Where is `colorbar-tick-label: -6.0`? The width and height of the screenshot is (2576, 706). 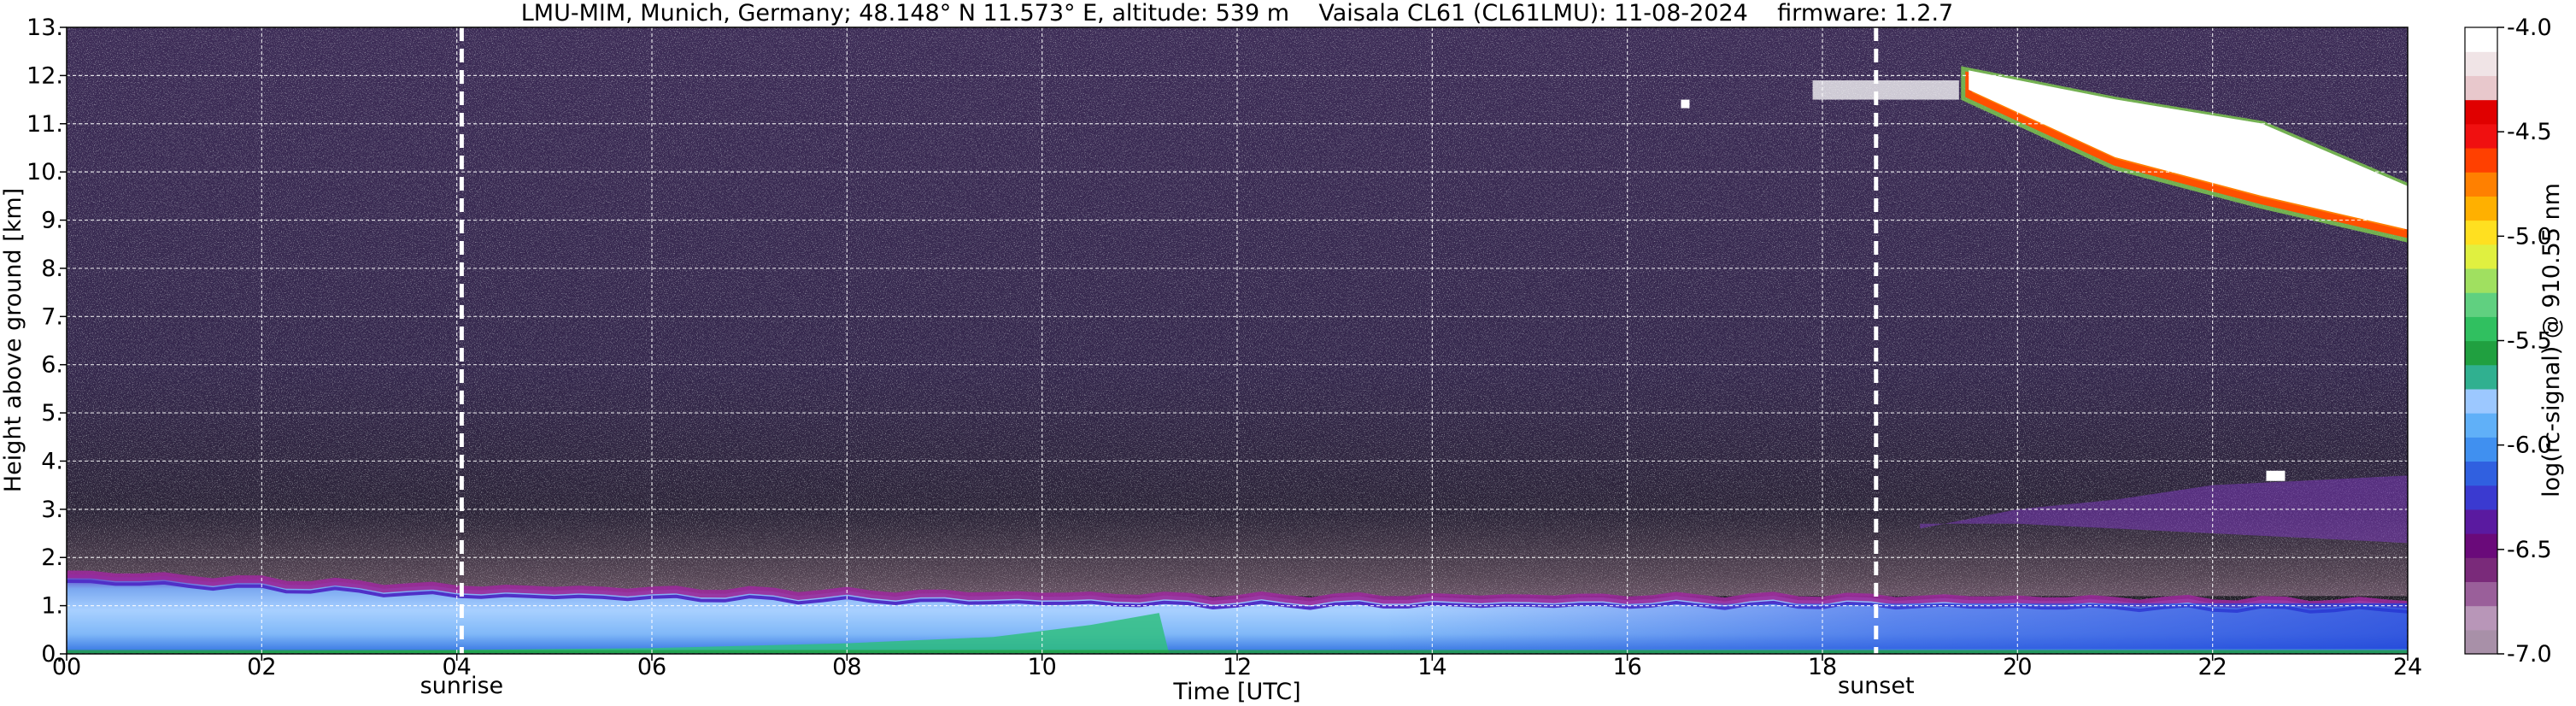
colorbar-tick-label: -6.0 is located at coordinates (2529, 445).